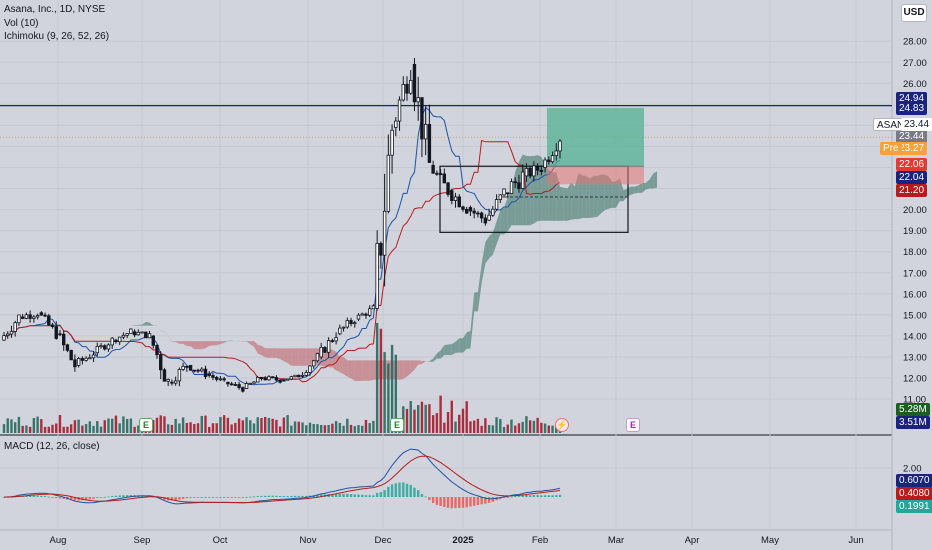 The width and height of the screenshot is (932, 550). What do you see at coordinates (562, 425) in the screenshot?
I see `dividend-icon: ⚡` at bounding box center [562, 425].